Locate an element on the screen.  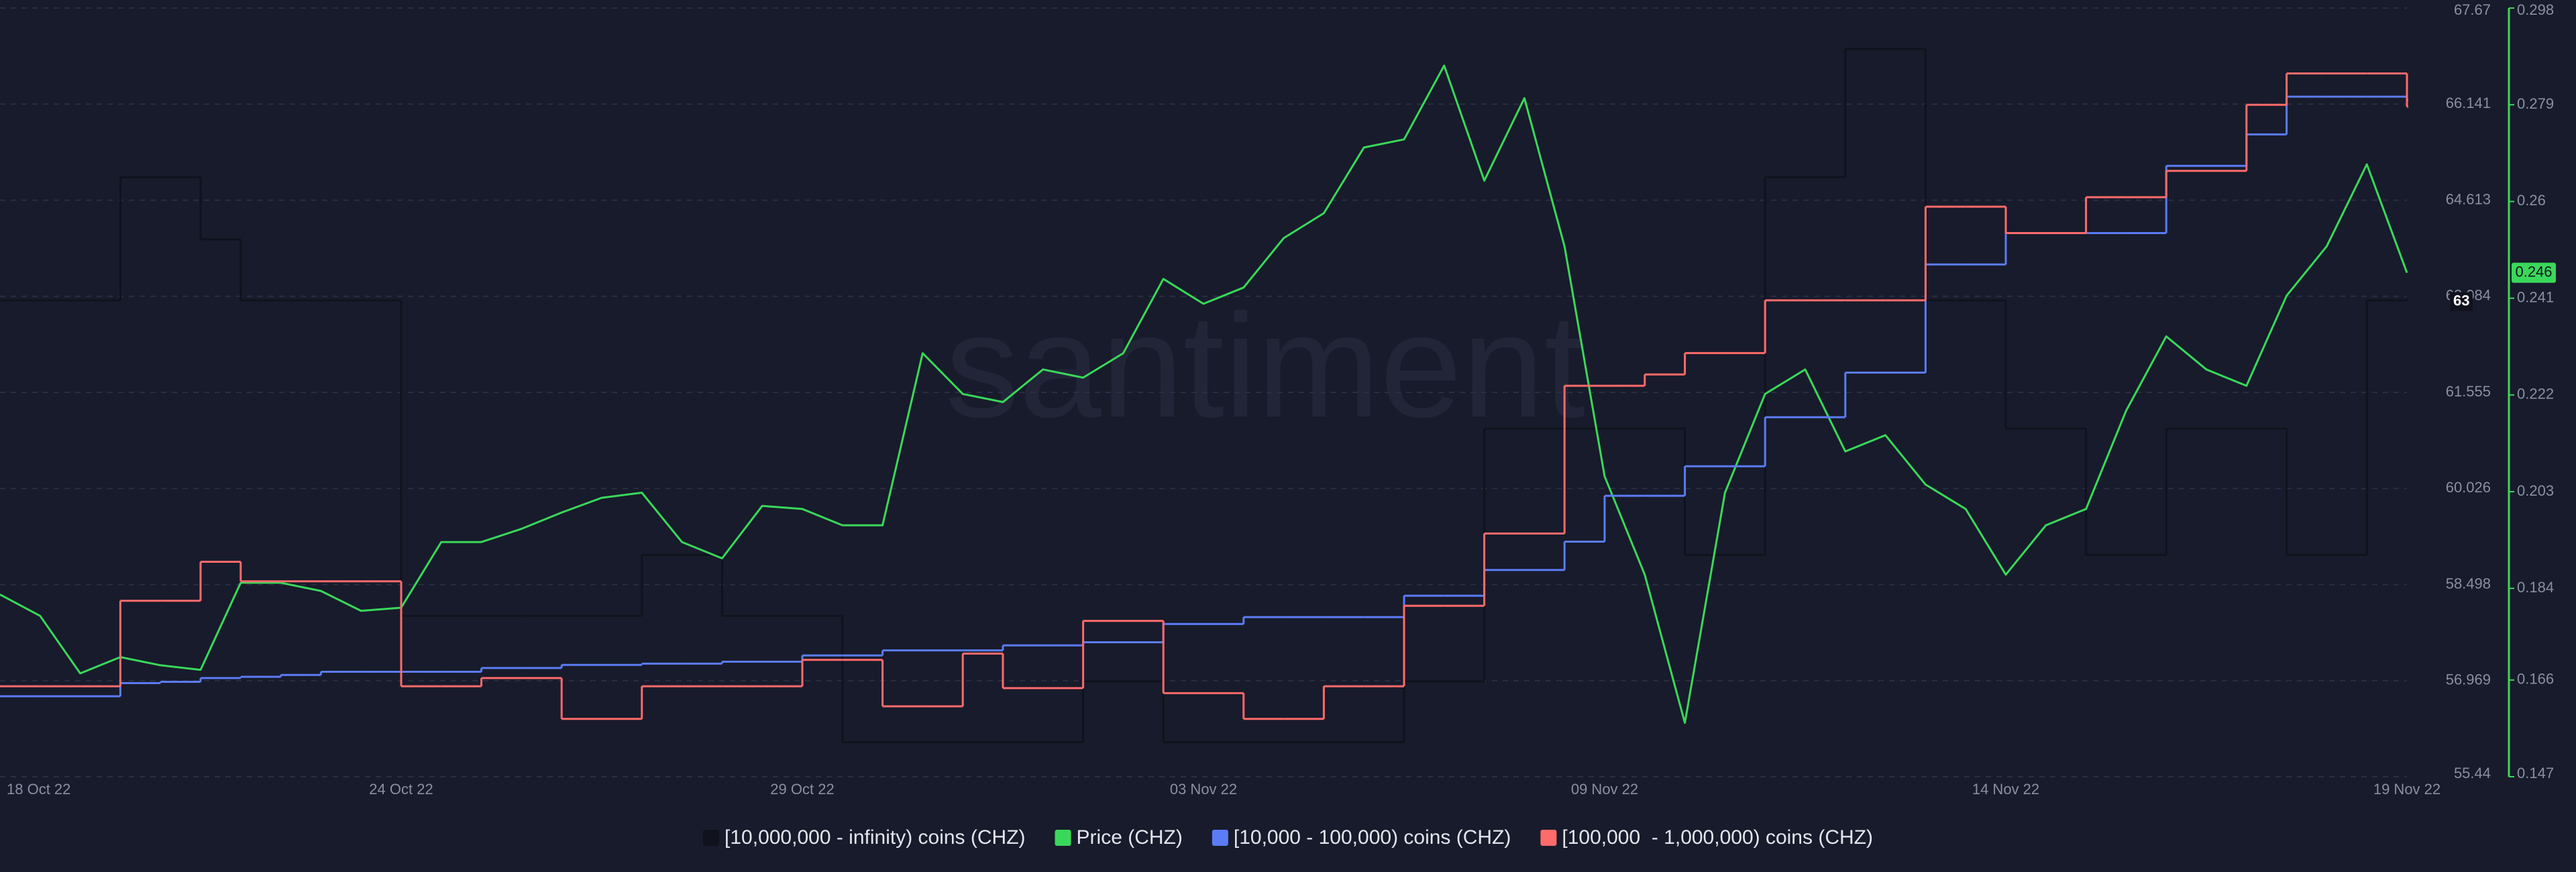
legend-label: Price (CHZ) is located at coordinates (1130, 837).